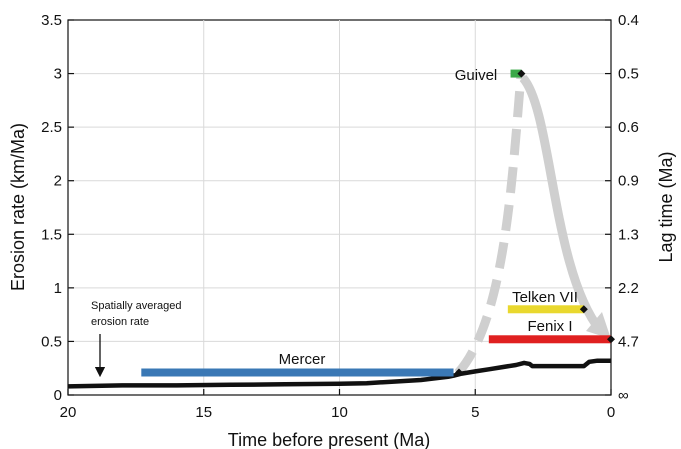  What do you see at coordinates (545, 309) in the screenshot?
I see `bar-telken-vii` at bounding box center [545, 309].